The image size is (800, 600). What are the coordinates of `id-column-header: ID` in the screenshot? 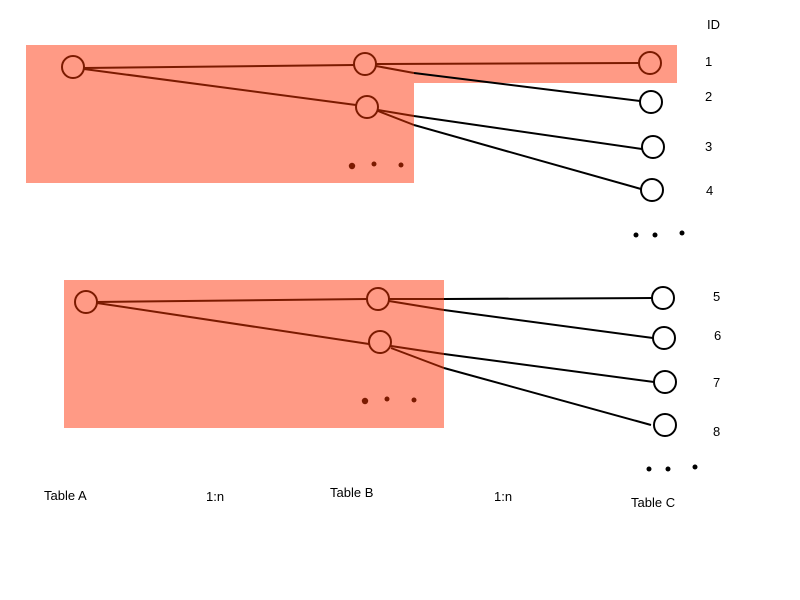 It's located at (713, 24).